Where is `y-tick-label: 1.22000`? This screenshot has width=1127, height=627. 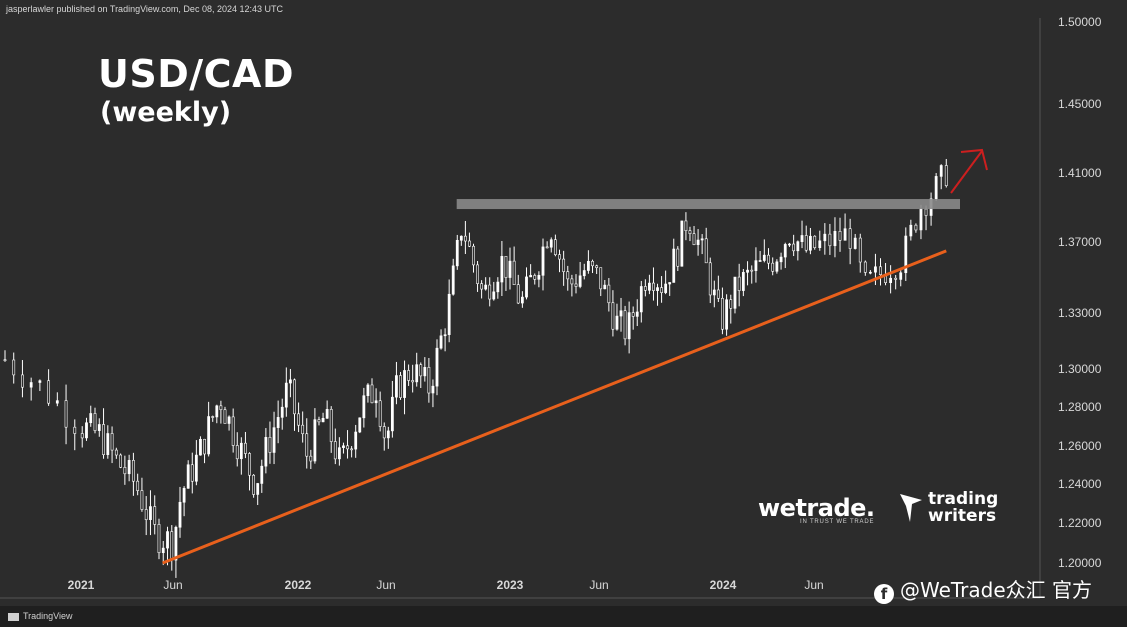
y-tick-label: 1.22000 is located at coordinates (1080, 523).